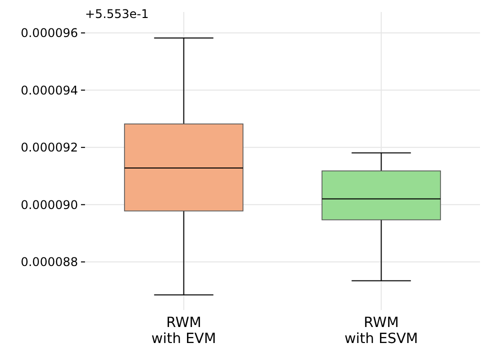 Image resolution: width=490 pixels, height=360 pixels. I want to click on x-tick-label: RWM with EVM, so click(183, 331).